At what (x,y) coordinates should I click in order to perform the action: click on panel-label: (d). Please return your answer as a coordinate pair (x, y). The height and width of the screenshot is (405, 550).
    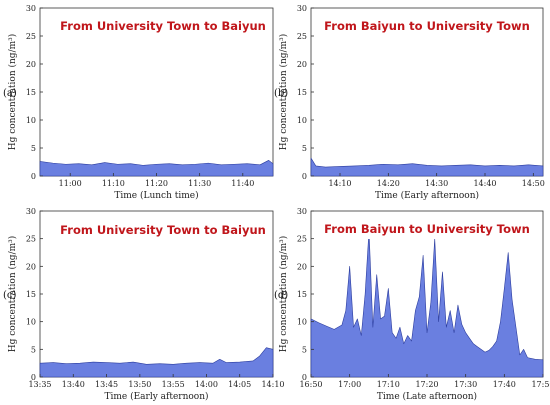
    Looking at the image, I should click on (281, 295).